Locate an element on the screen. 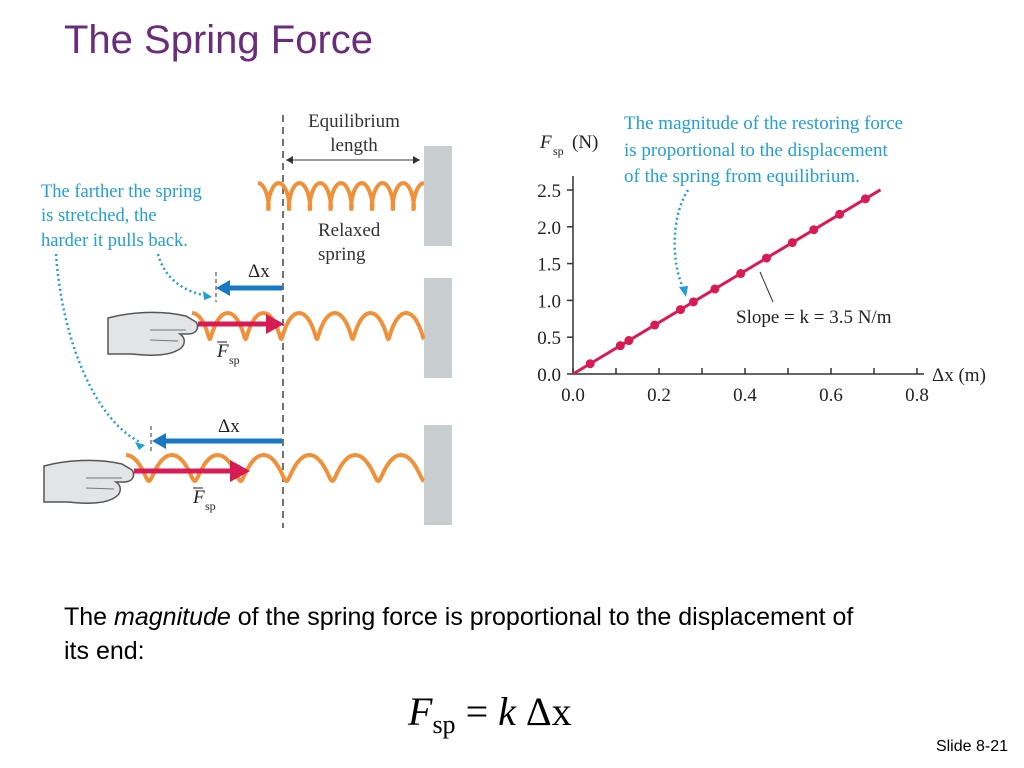  graph-note-line-3: of the spring from equilibrium. is located at coordinates (742, 176).